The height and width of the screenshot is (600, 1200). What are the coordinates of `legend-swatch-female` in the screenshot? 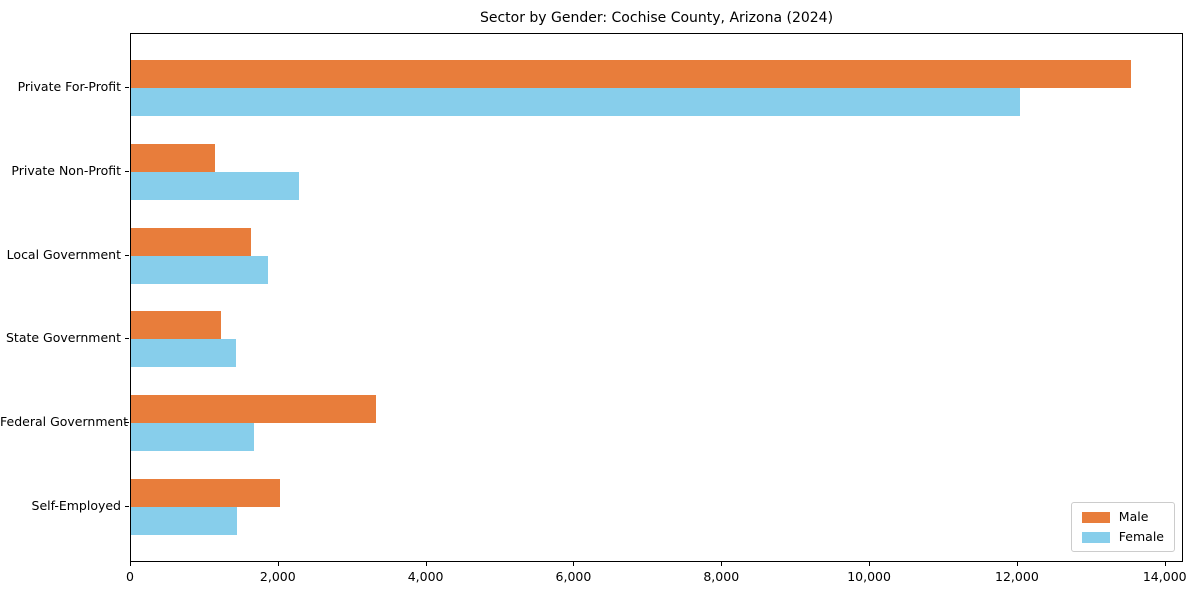 It's located at (1095, 537).